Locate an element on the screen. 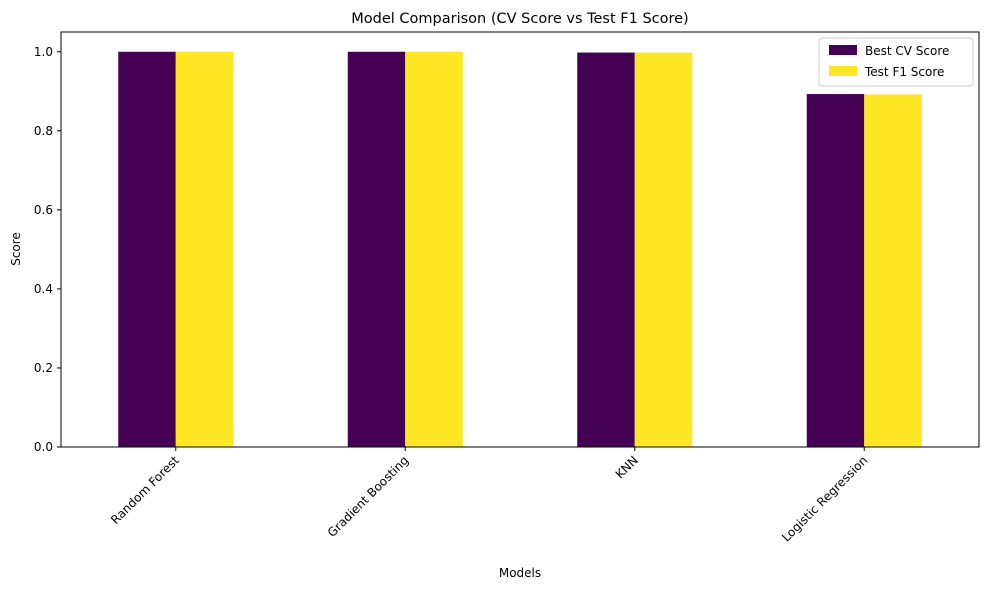 This screenshot has height=590, width=989. y-tick-label: 0.2 is located at coordinates (43, 368).